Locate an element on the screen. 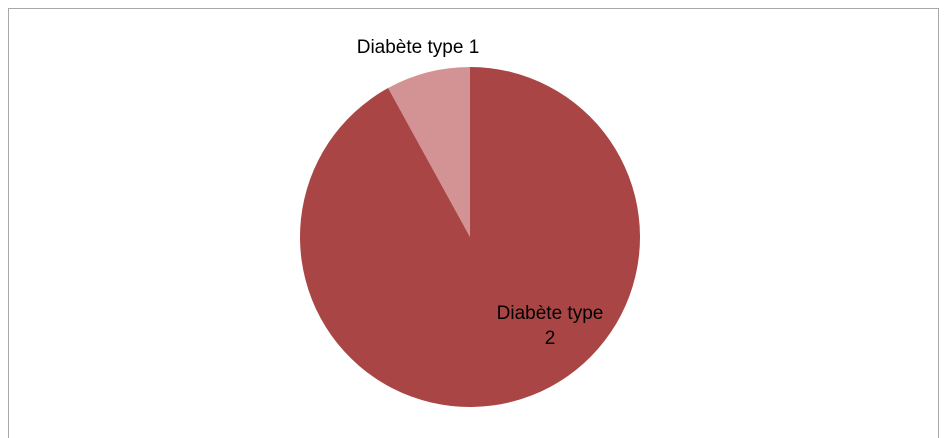 The height and width of the screenshot is (438, 950). slice-label-1: Diabète type 1 is located at coordinates (418, 47).